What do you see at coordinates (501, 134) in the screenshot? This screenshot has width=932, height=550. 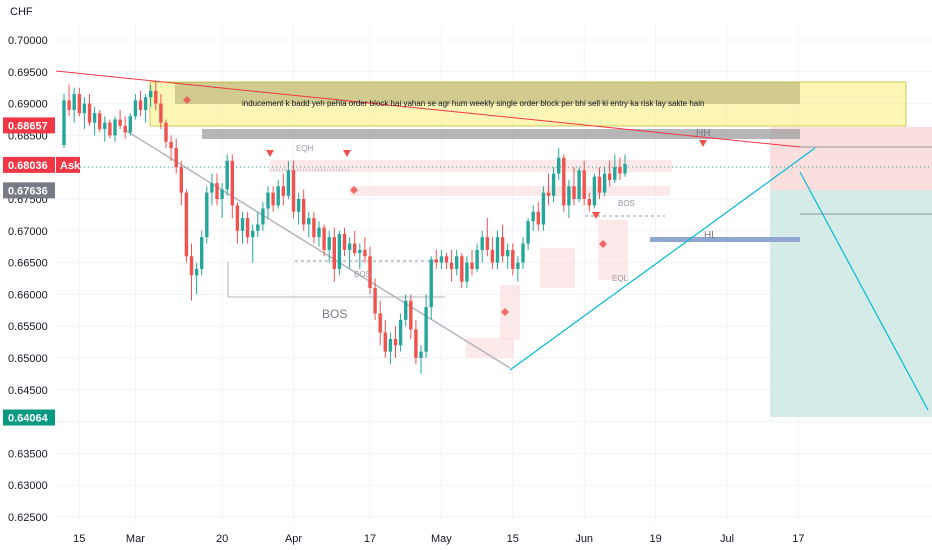 I see `order-block-grey` at bounding box center [501, 134].